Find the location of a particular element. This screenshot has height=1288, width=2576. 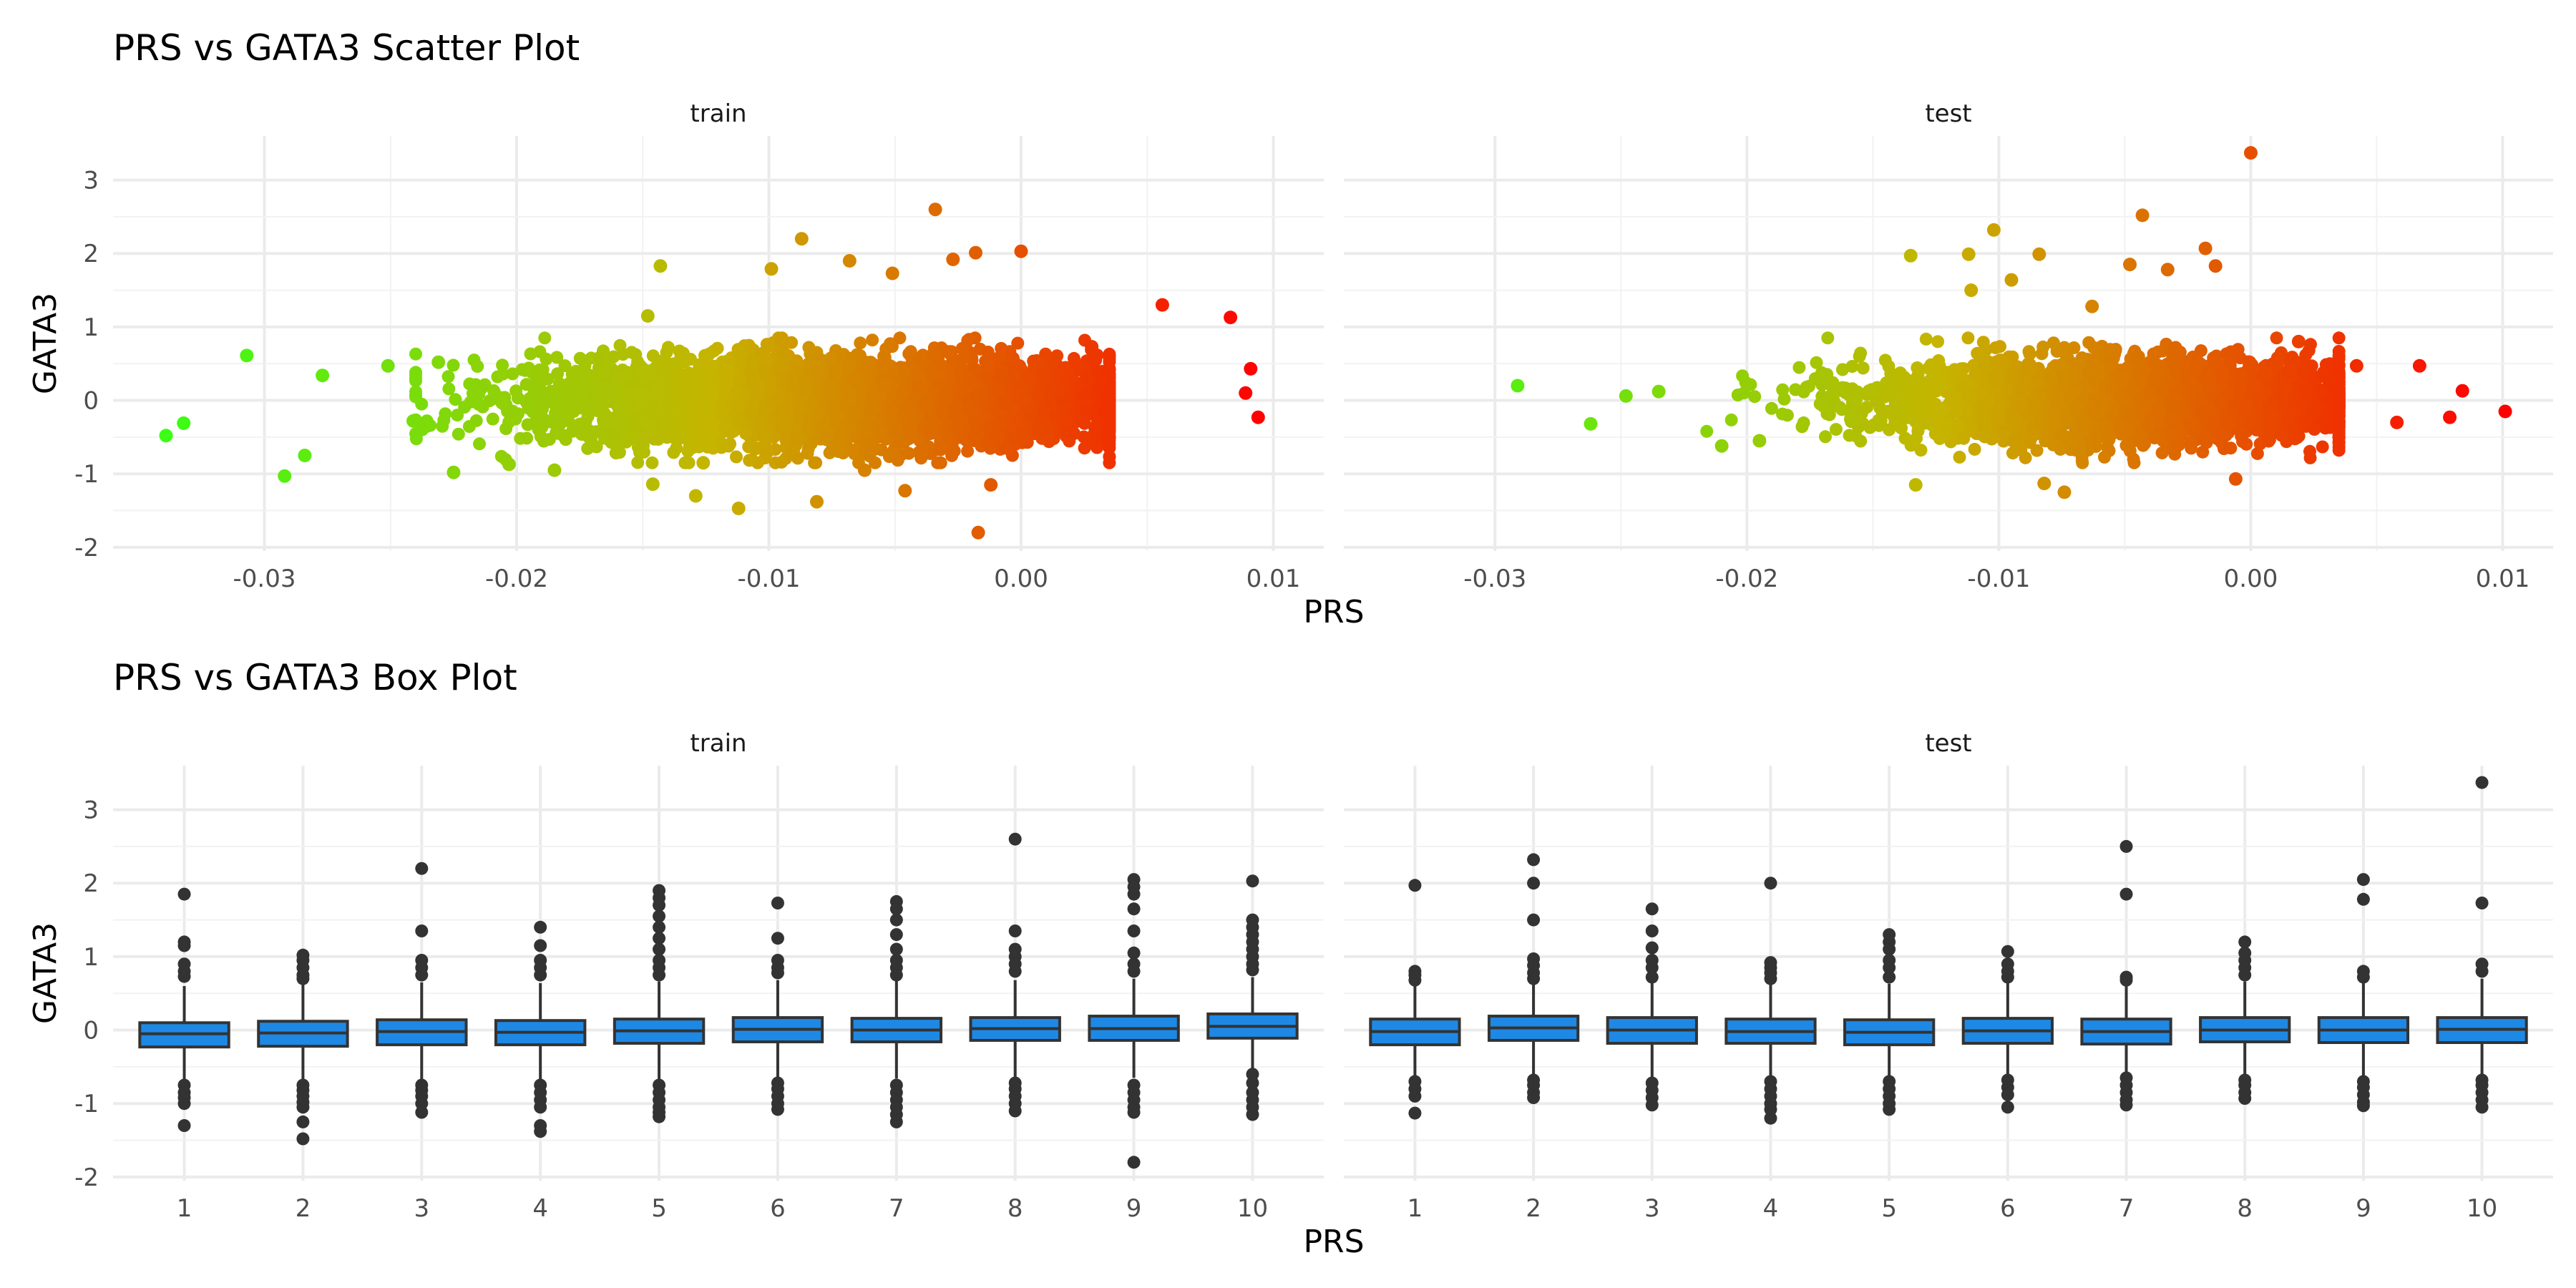

scatter-train-x-tick-label: 0.01 is located at coordinates (1273, 579).